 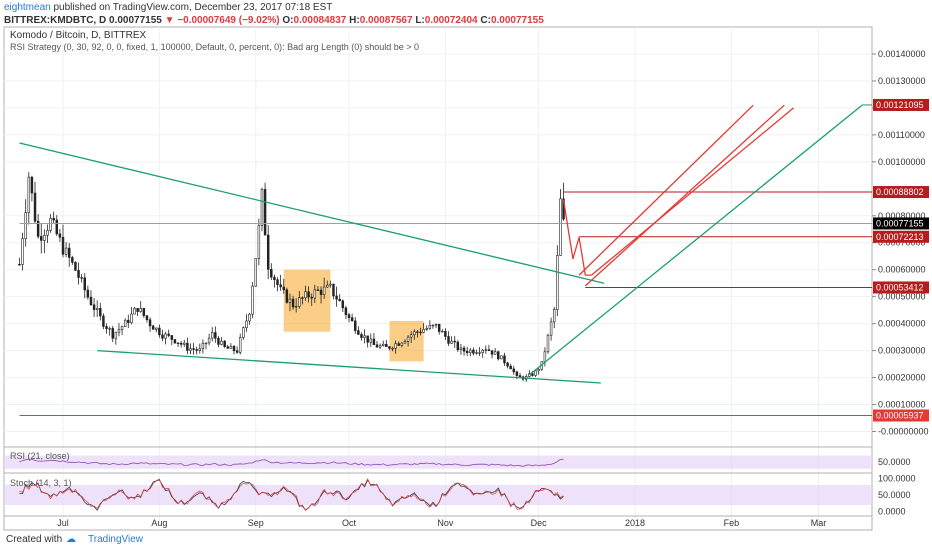 I want to click on trend-line-channel-mid, so click(x=684, y=195).